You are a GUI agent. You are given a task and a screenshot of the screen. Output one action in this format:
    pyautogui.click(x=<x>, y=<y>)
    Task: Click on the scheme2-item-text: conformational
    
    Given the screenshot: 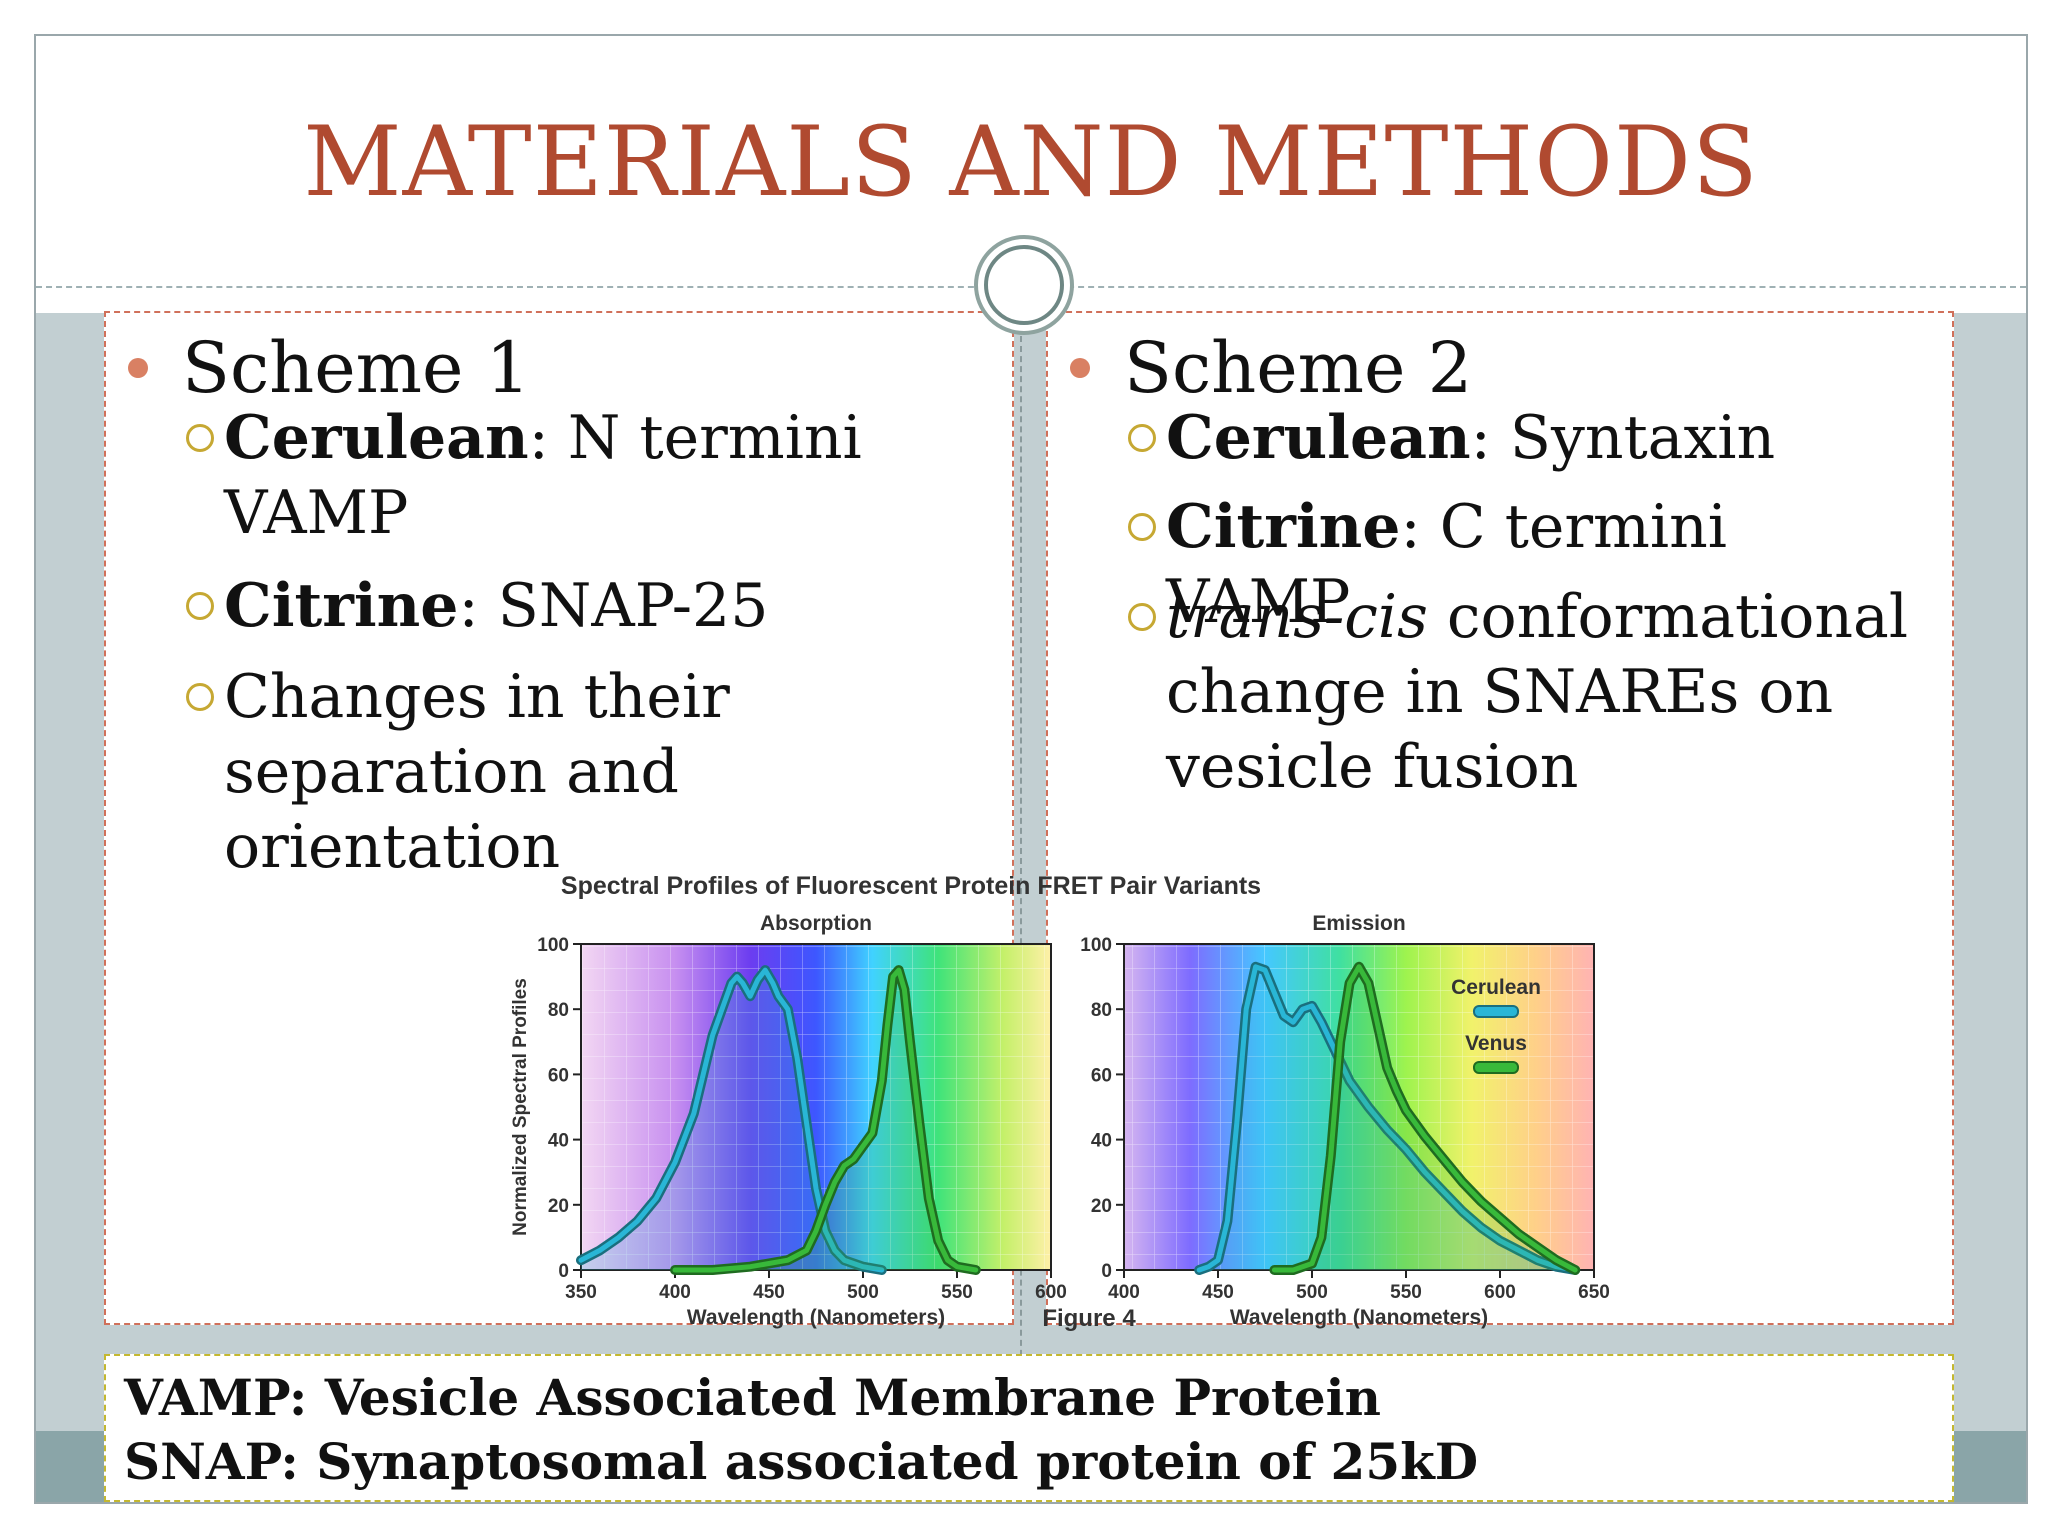 What is the action you would take?
    pyautogui.click(x=1668, y=617)
    